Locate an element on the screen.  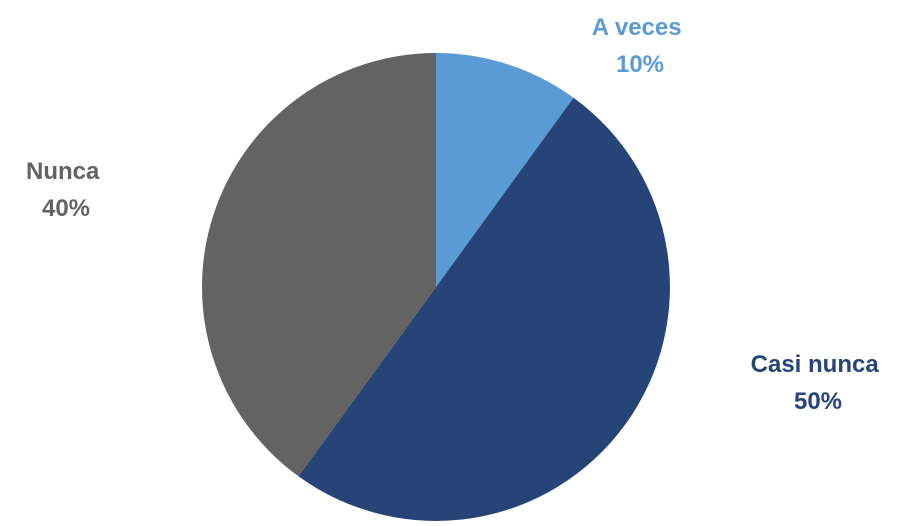
label-a-veces: A veces 10% is located at coordinates (640, 46).